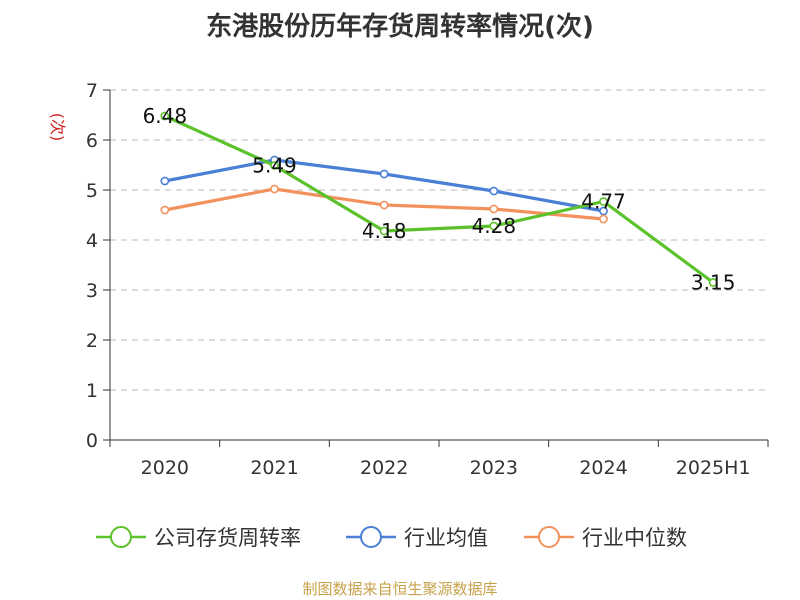 This screenshot has height=600, width=800. I want to click on x-tick-label-2021: 2021, so click(274, 468).